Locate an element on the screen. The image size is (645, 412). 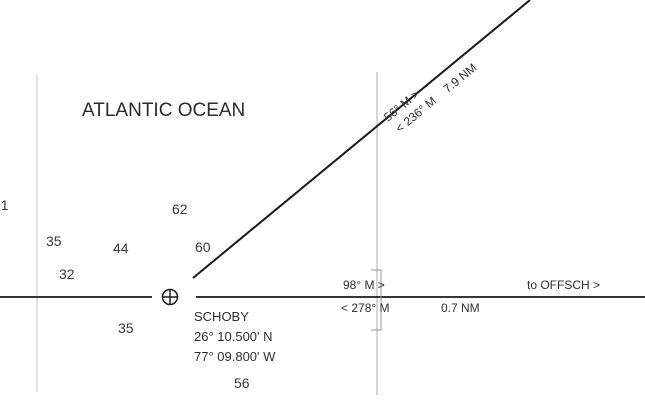
sounding-3: 35 is located at coordinates (54, 241).